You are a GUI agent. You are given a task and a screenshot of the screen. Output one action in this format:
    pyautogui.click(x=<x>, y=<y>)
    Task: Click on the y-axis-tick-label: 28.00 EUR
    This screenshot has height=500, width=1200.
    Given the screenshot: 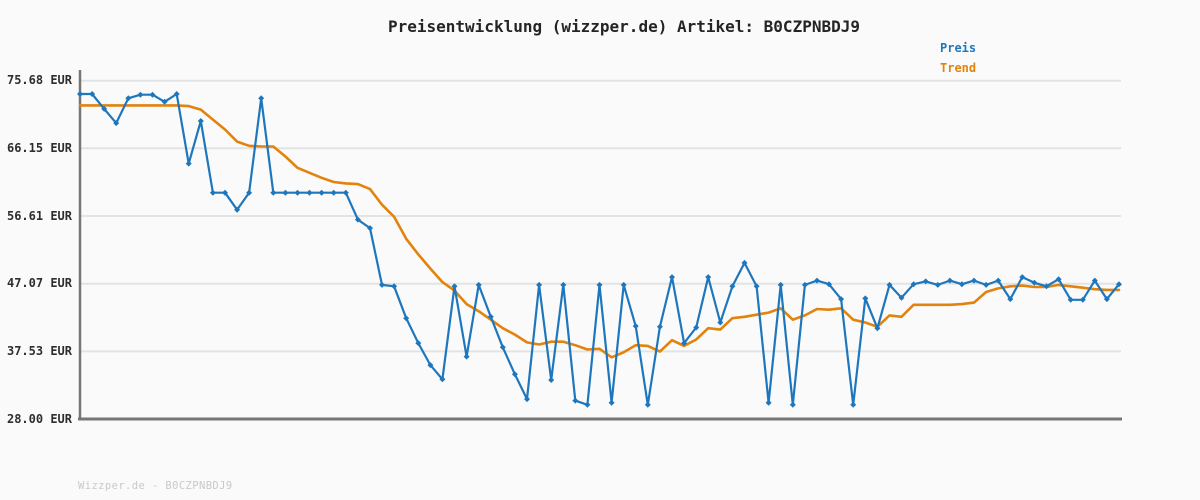 What is the action you would take?
    pyautogui.click(x=39, y=418)
    